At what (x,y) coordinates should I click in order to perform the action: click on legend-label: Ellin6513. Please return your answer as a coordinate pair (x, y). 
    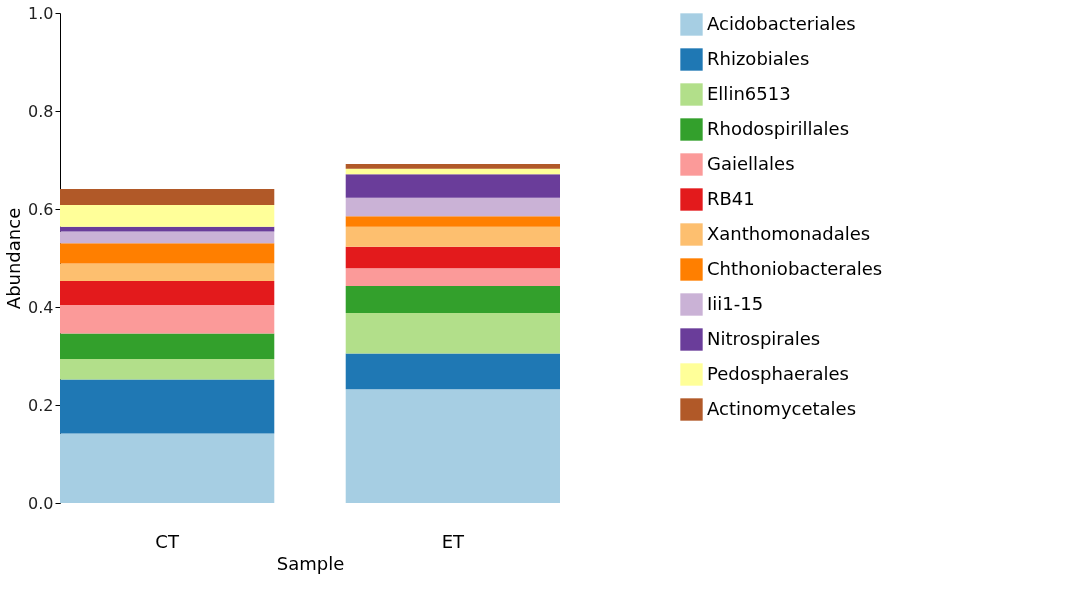
    Looking at the image, I should click on (749, 93).